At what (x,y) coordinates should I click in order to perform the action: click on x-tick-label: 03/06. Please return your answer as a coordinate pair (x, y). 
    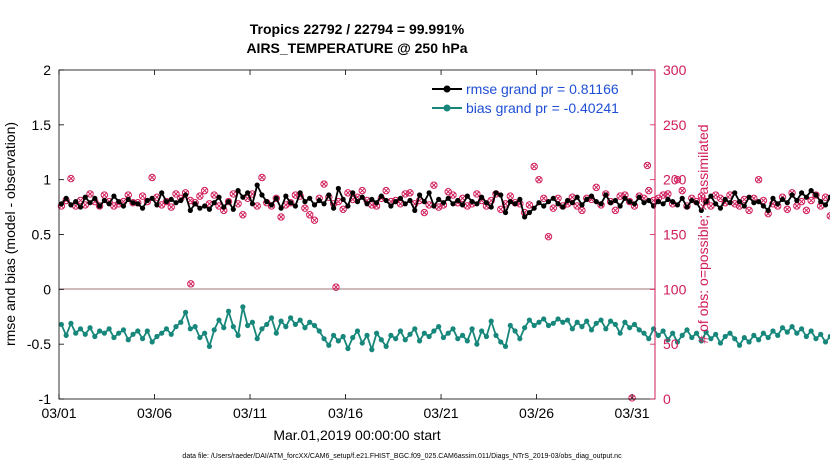
    Looking at the image, I should click on (154, 413).